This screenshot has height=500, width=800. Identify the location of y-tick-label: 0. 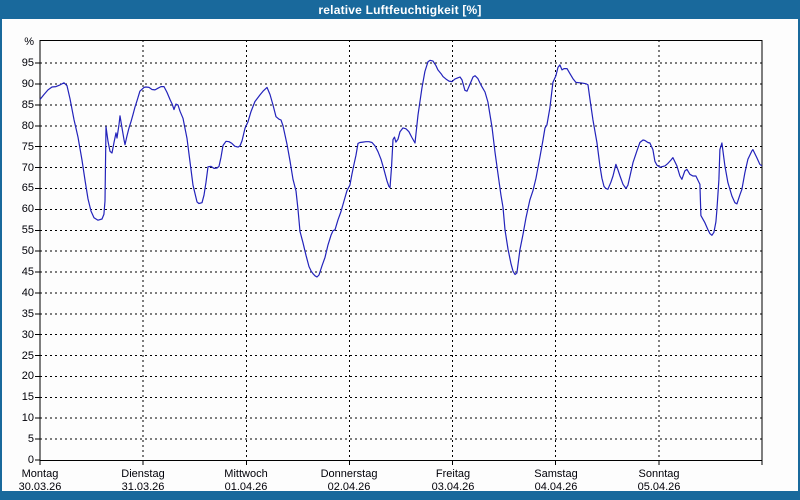
(30, 460).